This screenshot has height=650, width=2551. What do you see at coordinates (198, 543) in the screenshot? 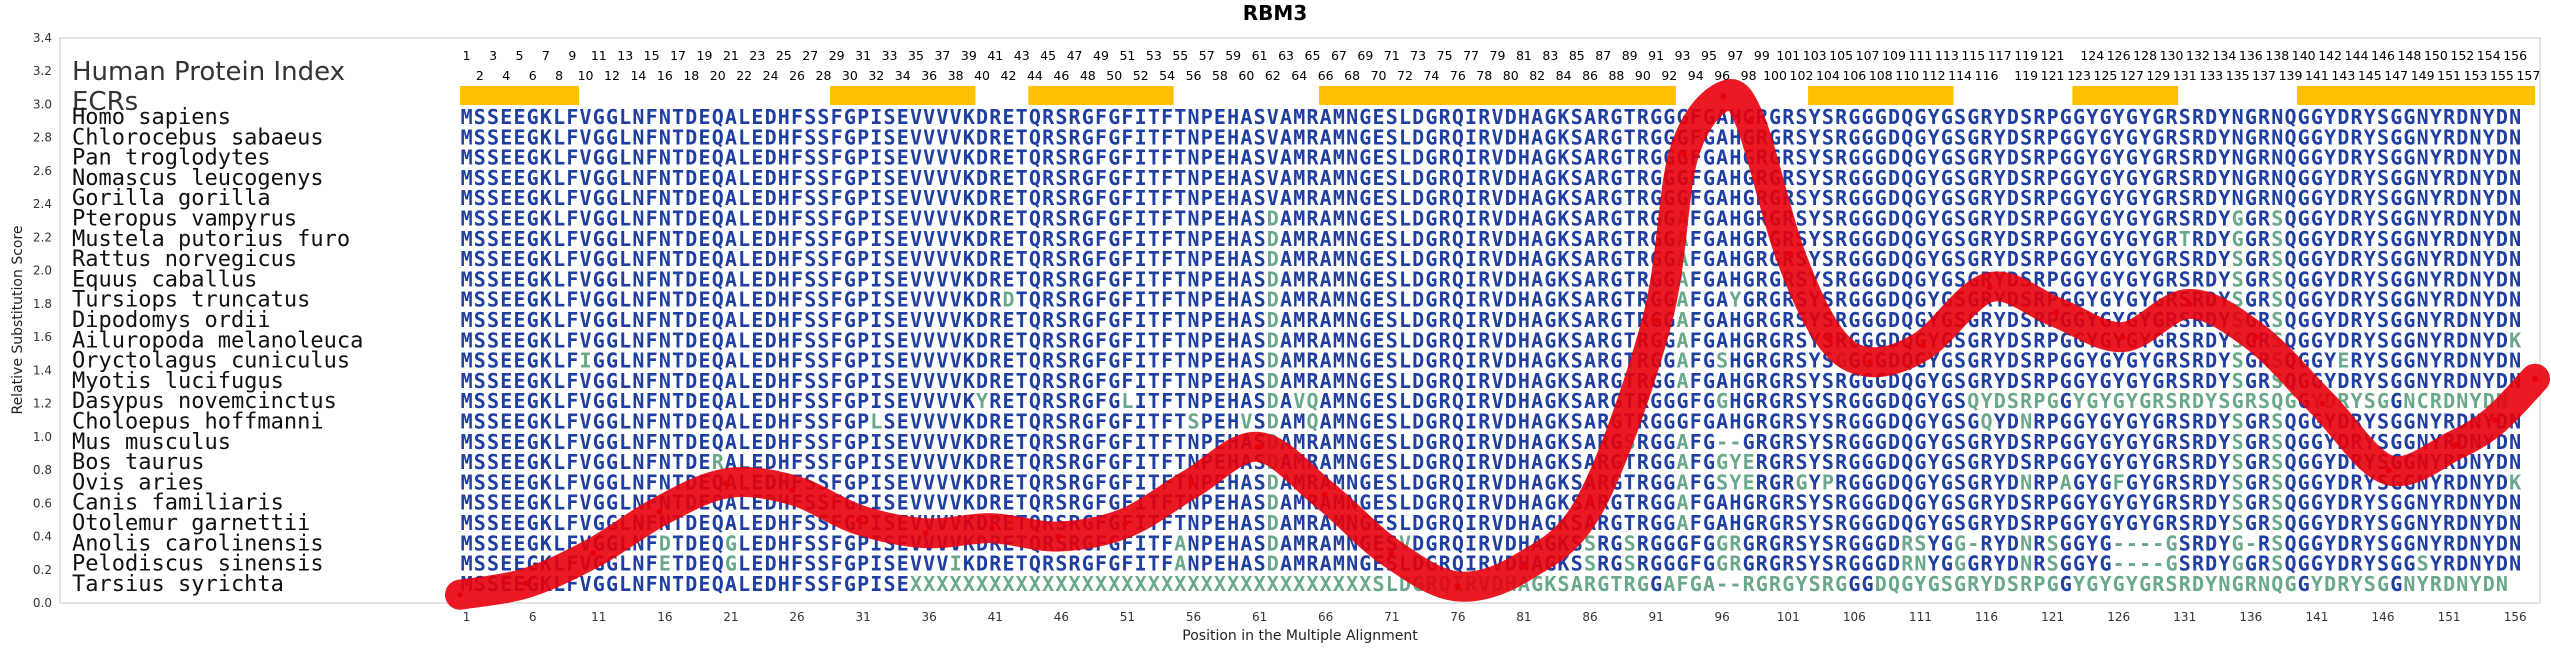
I see `species-name: Anolis carolinensis` at bounding box center [198, 543].